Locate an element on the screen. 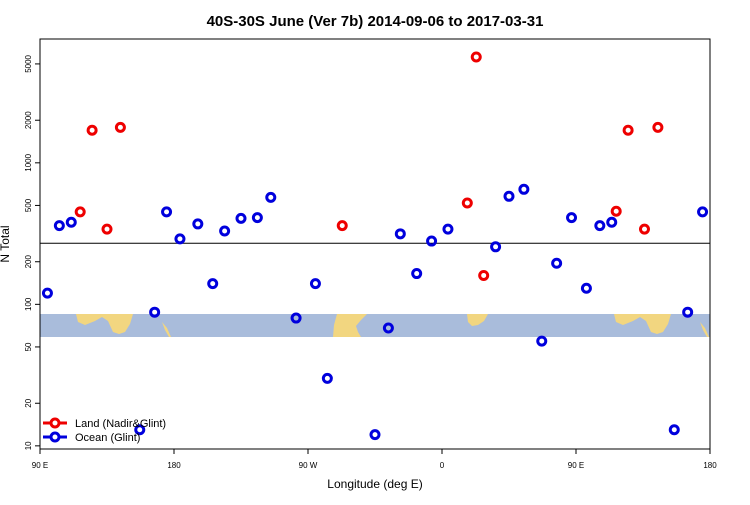 Image resolution: width=750 pixels, height=505 pixels. latitude-band is located at coordinates (375, 325).